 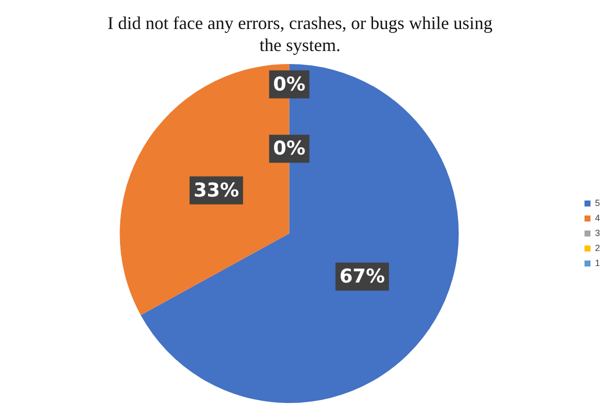 I want to click on data-label: 33%, so click(x=217, y=190).